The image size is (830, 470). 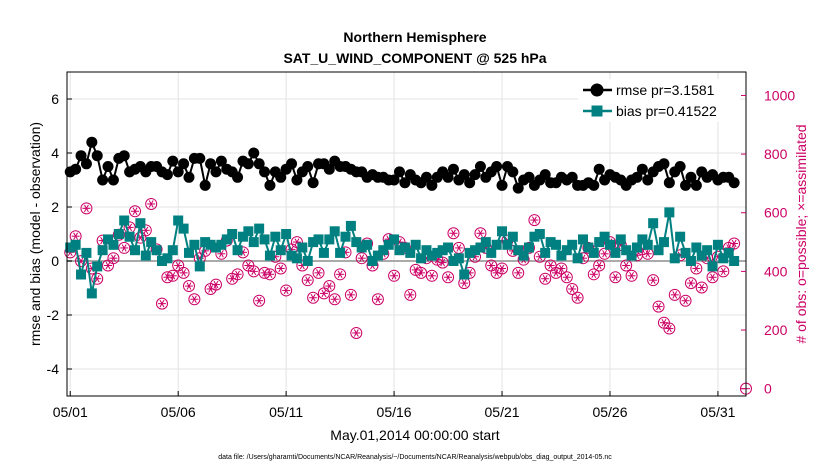 What do you see at coordinates (394, 412) in the screenshot?
I see `x-tick-label: 05/16` at bounding box center [394, 412].